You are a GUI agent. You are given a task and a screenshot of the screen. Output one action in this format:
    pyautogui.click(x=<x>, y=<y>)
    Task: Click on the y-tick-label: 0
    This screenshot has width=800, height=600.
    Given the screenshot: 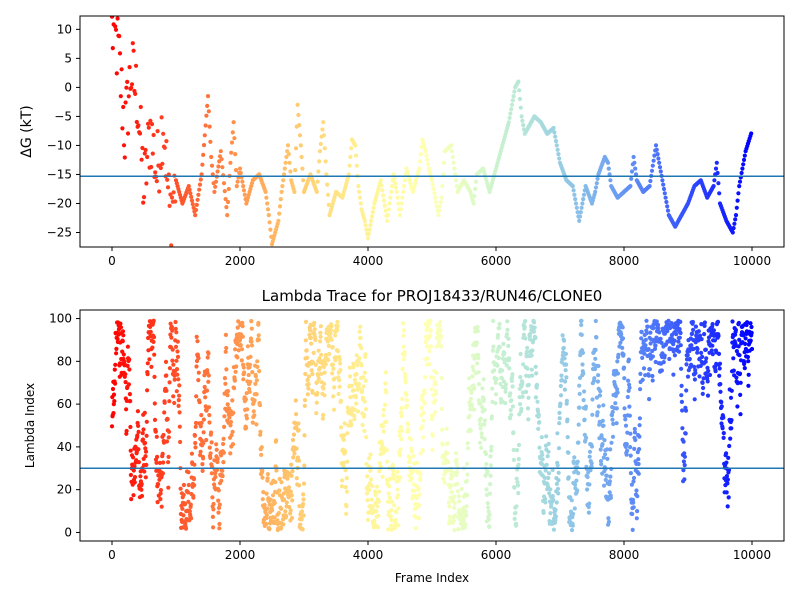 What is the action you would take?
    pyautogui.click(x=68, y=87)
    